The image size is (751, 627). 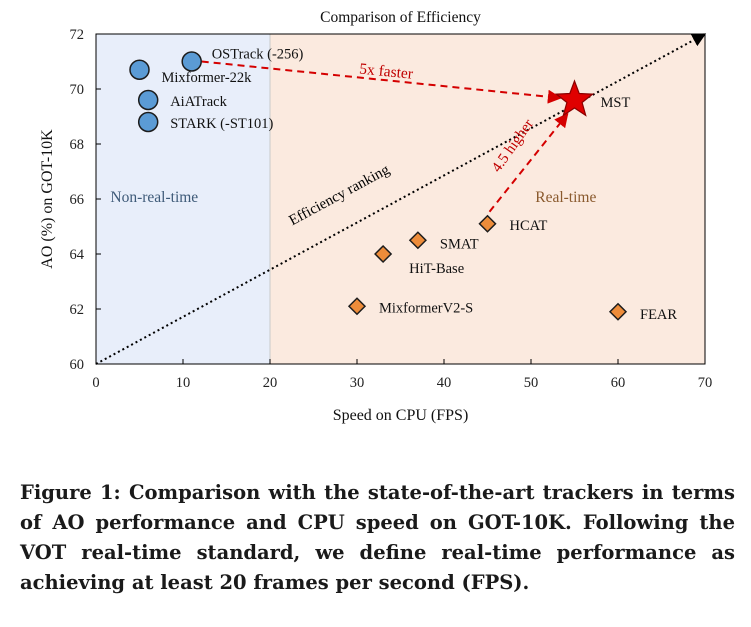 What do you see at coordinates (77, 200) in the screenshot?
I see `y-tick-label: 66` at bounding box center [77, 200].